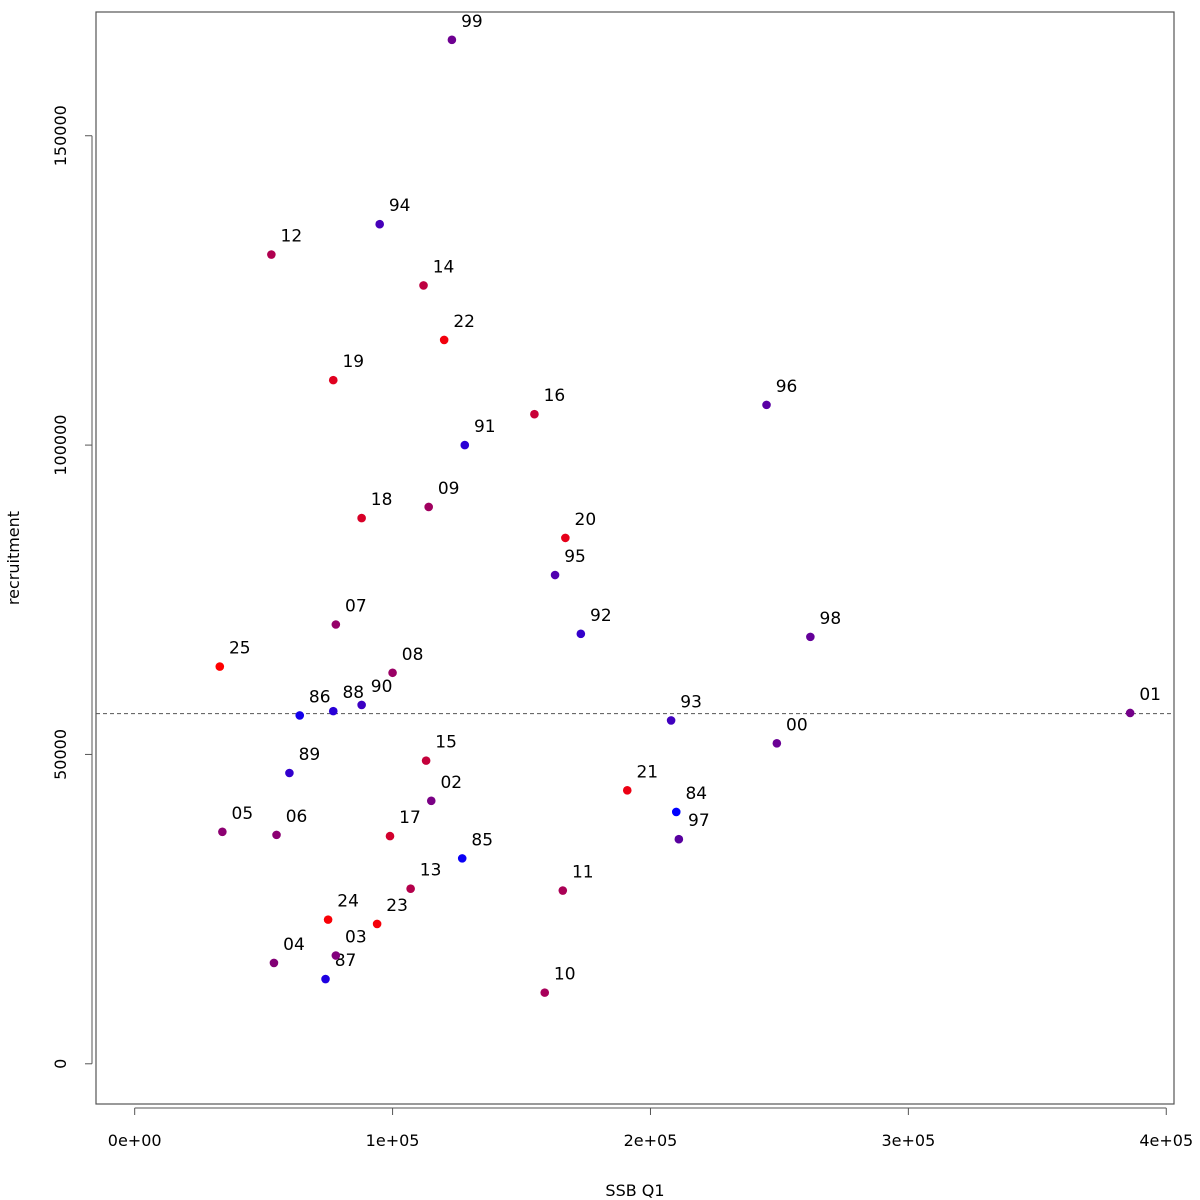 The image size is (1200, 1200). Describe the element at coordinates (353, 693) in the screenshot. I see `point-label-88: 88` at that location.